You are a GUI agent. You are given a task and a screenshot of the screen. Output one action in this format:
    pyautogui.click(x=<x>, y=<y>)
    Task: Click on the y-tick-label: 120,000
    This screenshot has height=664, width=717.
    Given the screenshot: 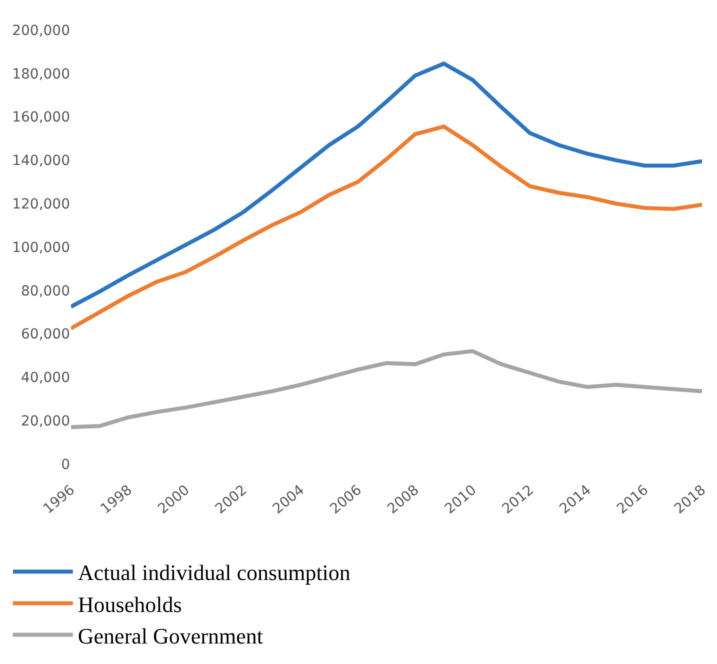 What is the action you would take?
    pyautogui.click(x=41, y=204)
    